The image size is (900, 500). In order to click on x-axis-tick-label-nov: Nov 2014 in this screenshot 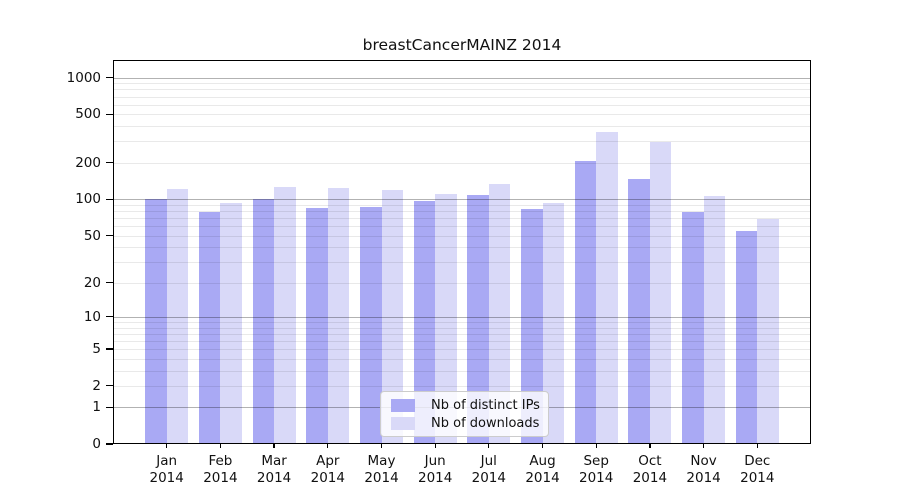, I will do `click(704, 469)`.